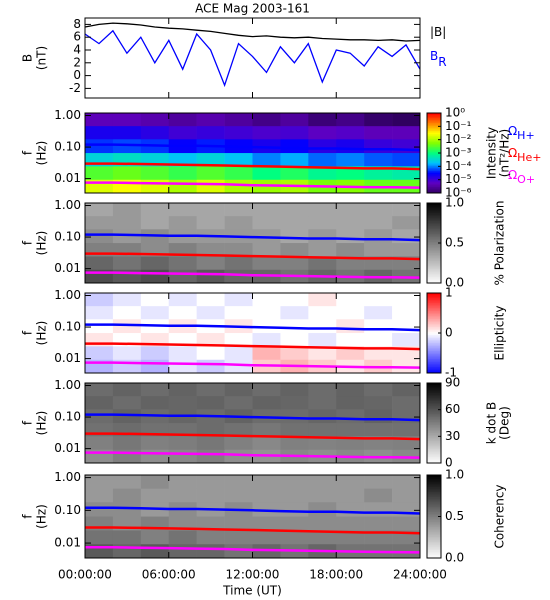 The height and width of the screenshot is (600, 550). I want to click on y-tick-label: 0.01, so click(67, 543).